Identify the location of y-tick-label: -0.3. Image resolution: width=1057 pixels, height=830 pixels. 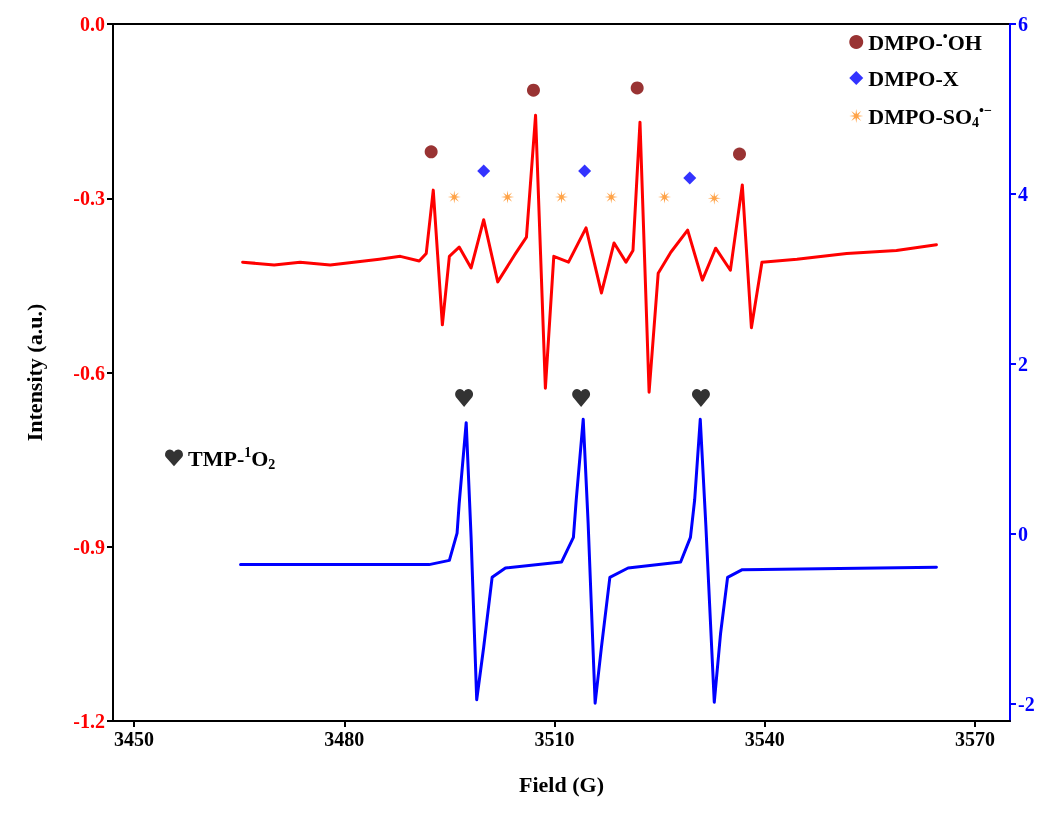
(89, 198).